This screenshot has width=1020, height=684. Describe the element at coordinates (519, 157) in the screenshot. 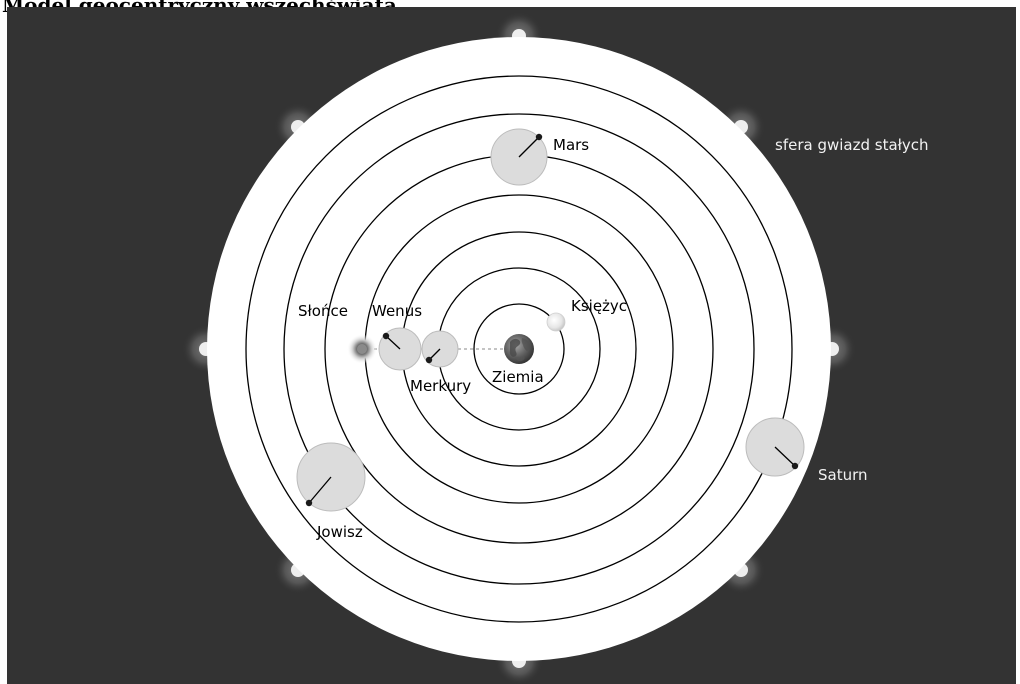

I see `mars-epicycle` at that location.